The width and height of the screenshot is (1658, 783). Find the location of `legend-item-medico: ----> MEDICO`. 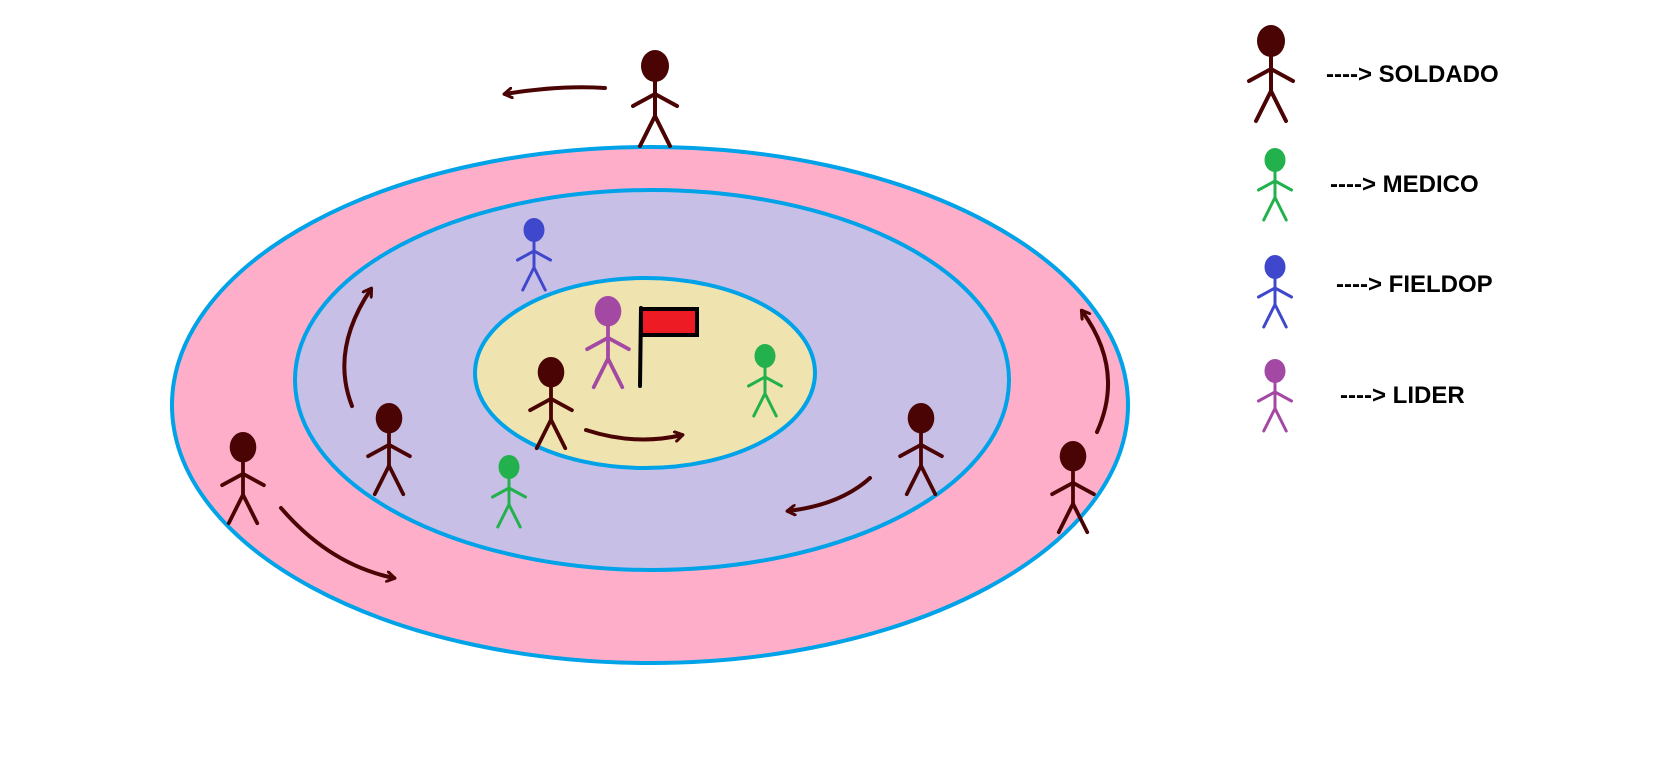

legend-item-medico: ----> MEDICO is located at coordinates (1368, 185).